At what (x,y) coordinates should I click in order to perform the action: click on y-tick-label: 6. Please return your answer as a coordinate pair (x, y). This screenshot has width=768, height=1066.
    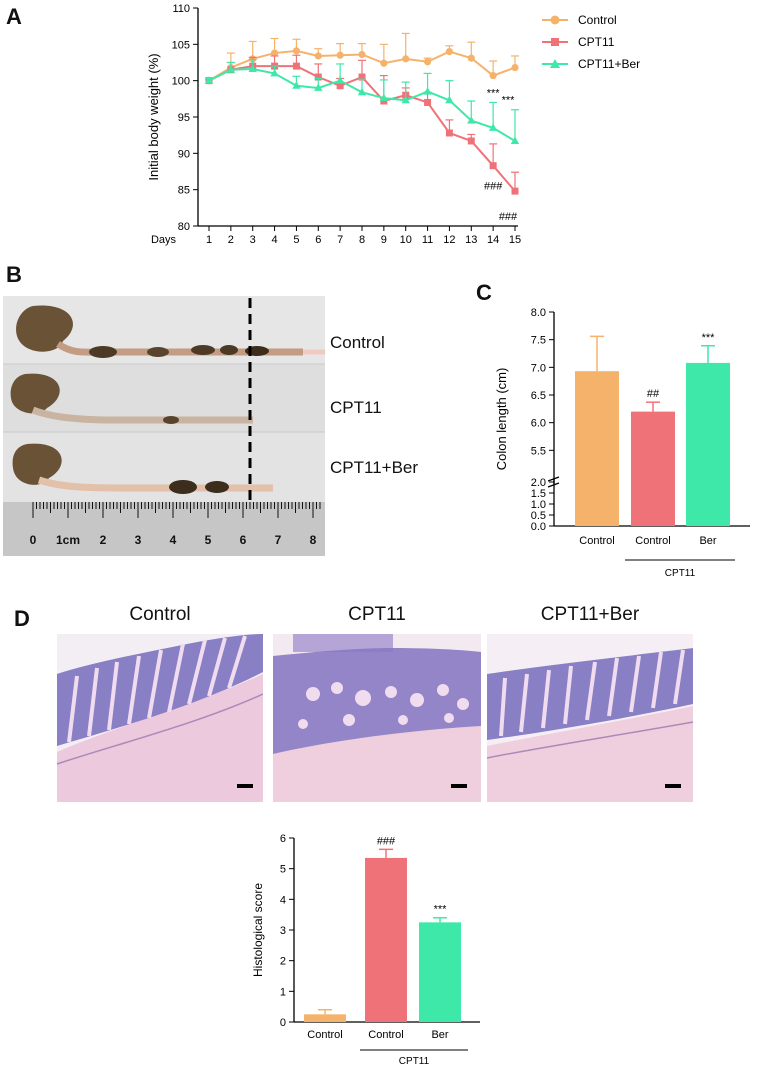
    Looking at the image, I should click on (283, 839).